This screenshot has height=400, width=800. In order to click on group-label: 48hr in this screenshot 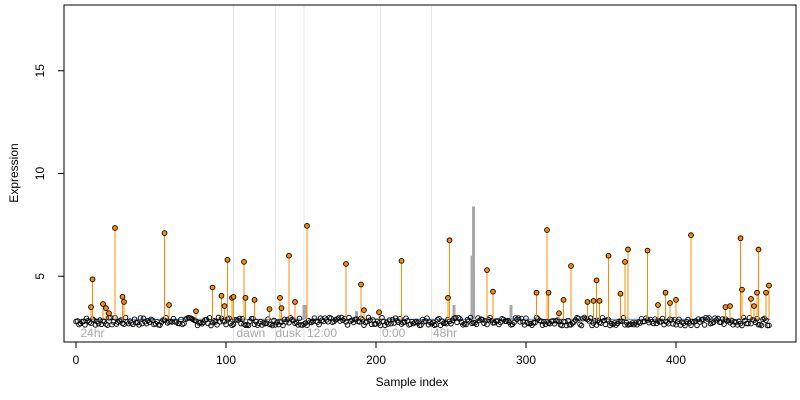, I will do `click(445, 333)`.